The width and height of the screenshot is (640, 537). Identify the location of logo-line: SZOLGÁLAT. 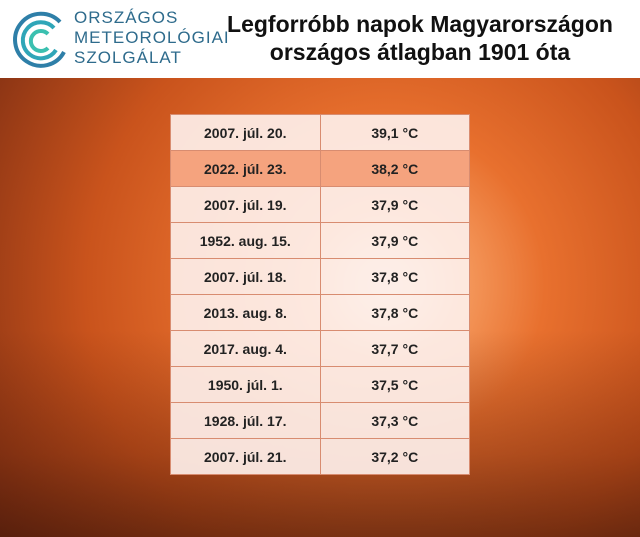
(128, 57).